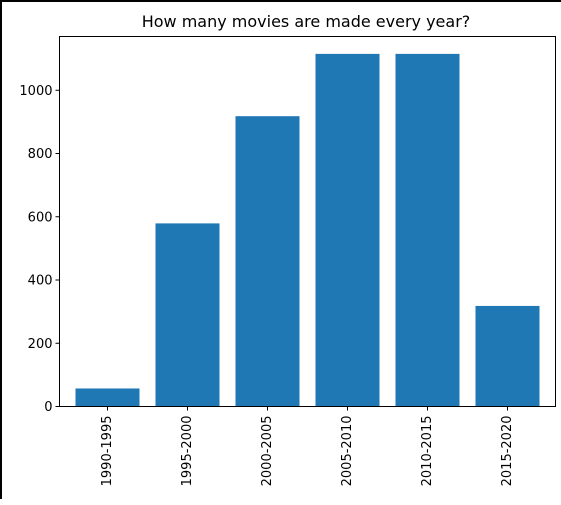 The height and width of the screenshot is (505, 561). I want to click on bar-2005-2010, so click(347, 230).